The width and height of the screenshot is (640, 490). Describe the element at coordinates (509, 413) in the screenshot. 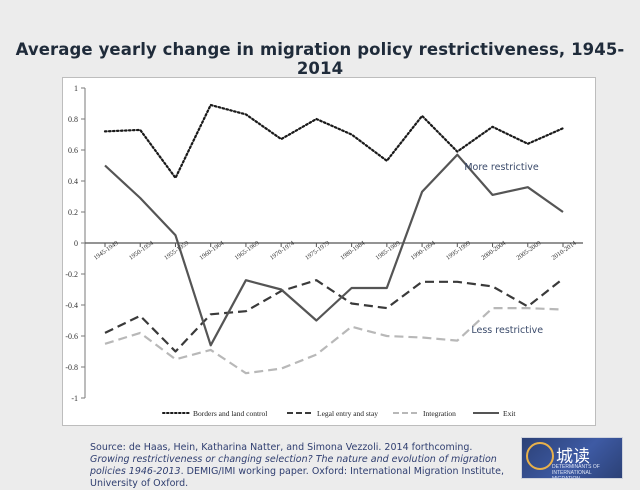

I see `legend-label: Exit` at that location.